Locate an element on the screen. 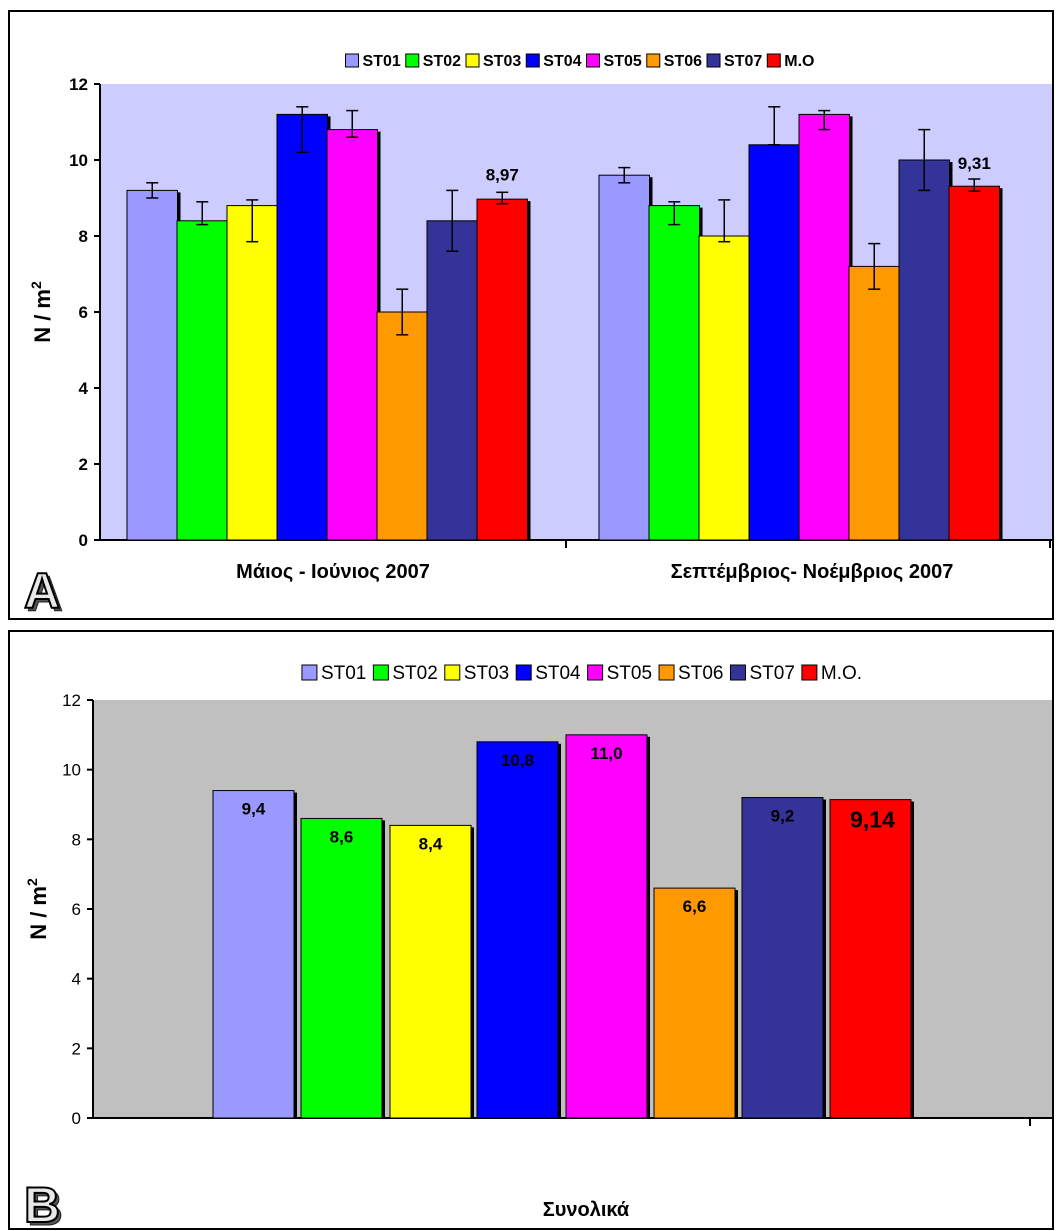 This screenshot has height=1231, width=1056. panel-letter: A is located at coordinates (42, 590).